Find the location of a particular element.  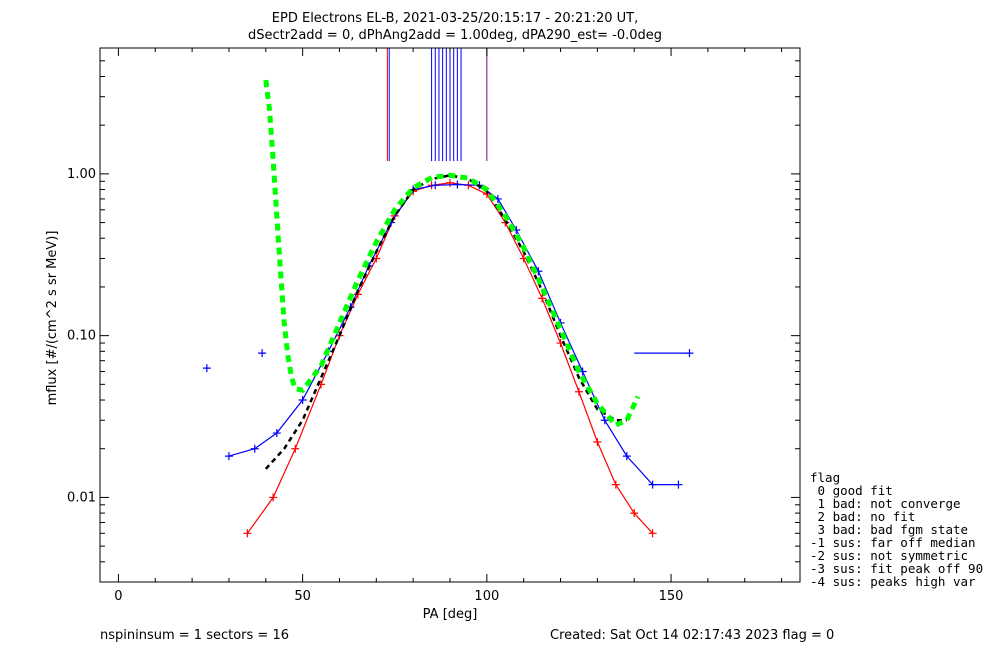

legend-entry-1: 0 good fit is located at coordinates (851, 490).